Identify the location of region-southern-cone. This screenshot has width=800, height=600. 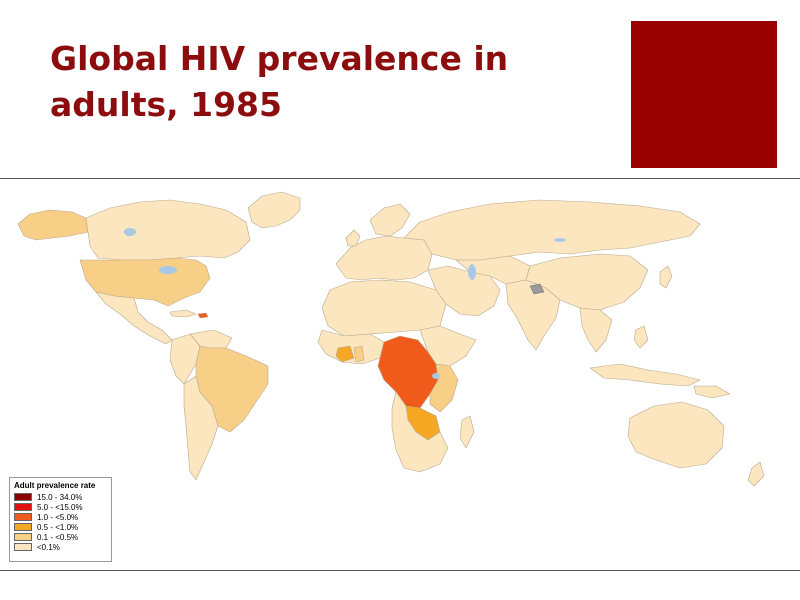
(201, 428).